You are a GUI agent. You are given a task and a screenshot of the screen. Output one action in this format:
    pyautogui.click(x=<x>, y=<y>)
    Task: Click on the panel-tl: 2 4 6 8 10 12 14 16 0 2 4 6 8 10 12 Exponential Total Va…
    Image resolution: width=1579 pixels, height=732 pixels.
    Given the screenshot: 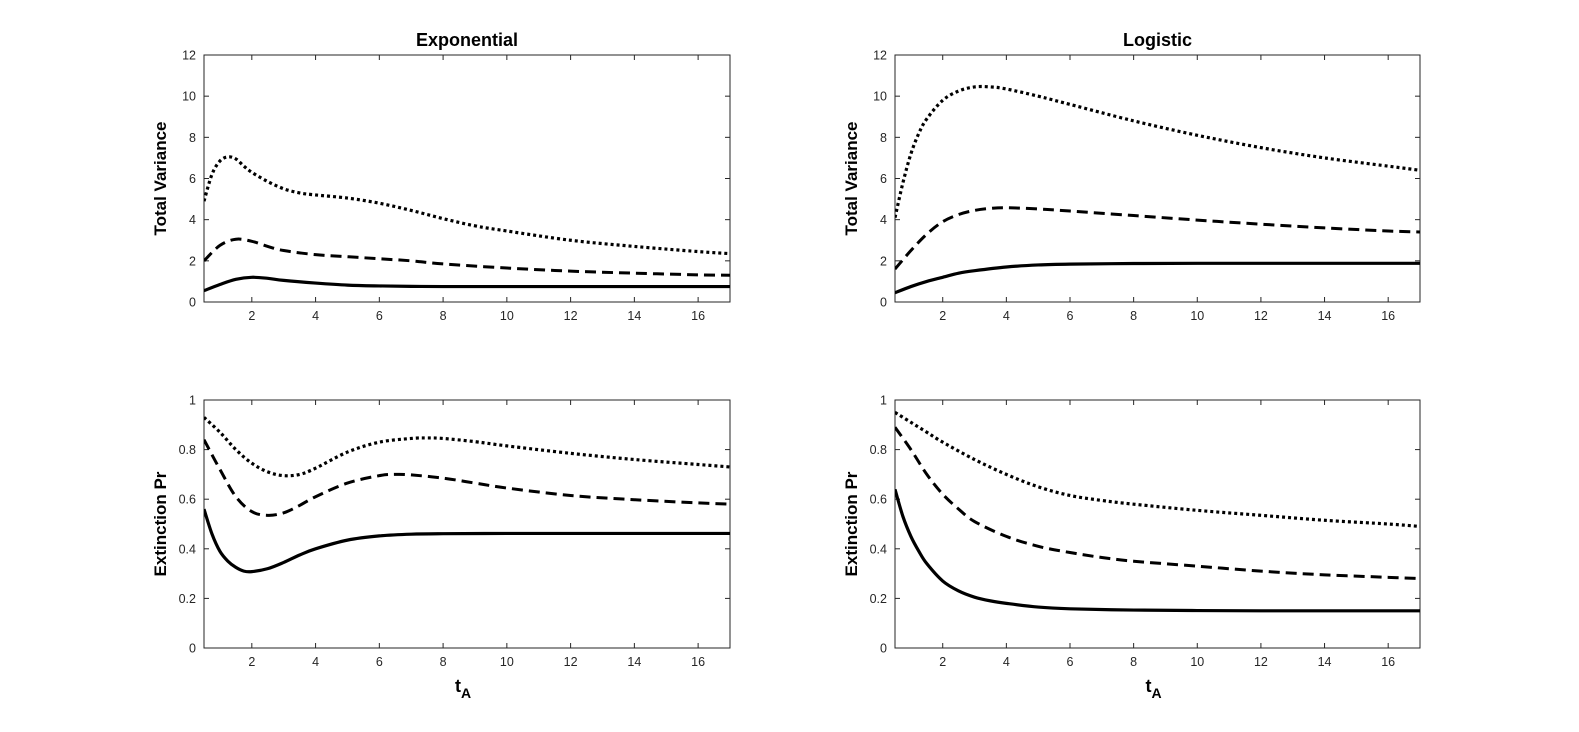 What is the action you would take?
    pyautogui.click(x=441, y=176)
    